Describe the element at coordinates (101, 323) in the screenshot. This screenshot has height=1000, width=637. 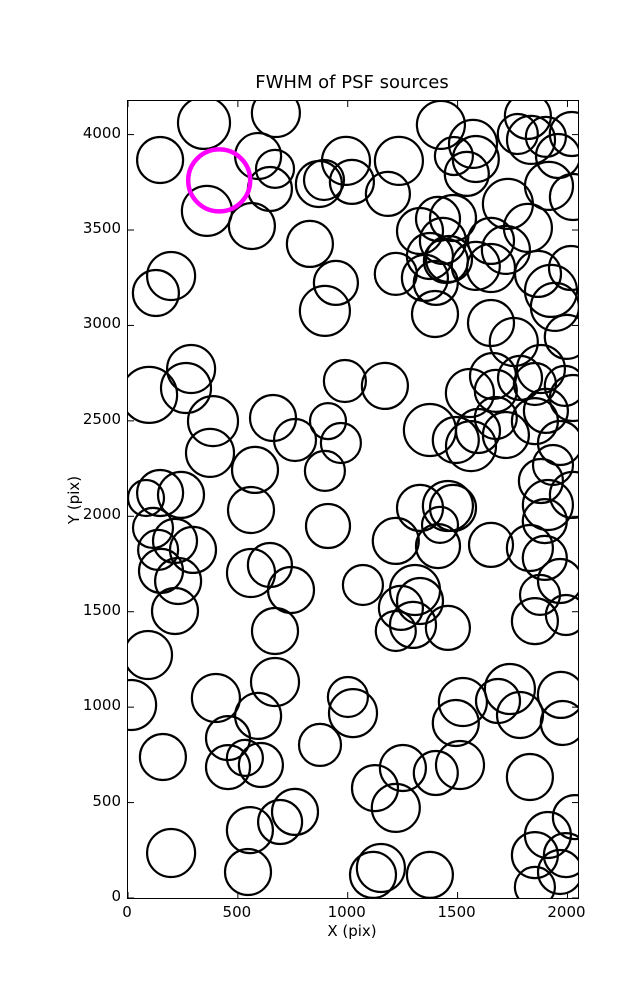
I see `y-tick-label: 3000` at that location.